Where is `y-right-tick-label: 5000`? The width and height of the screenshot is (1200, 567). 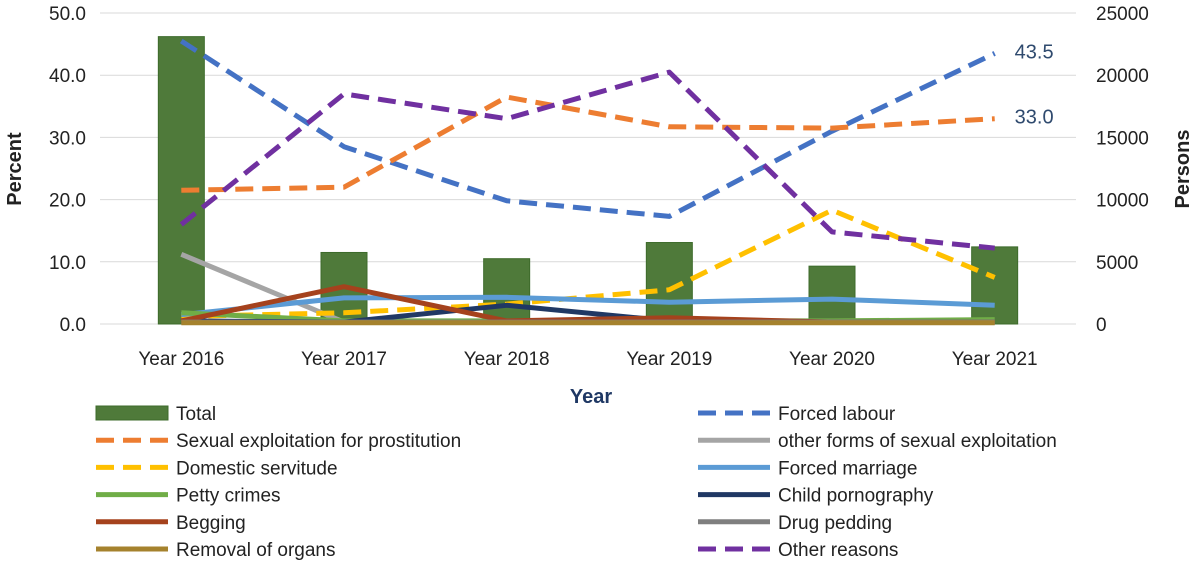 y-right-tick-label: 5000 is located at coordinates (1117, 263).